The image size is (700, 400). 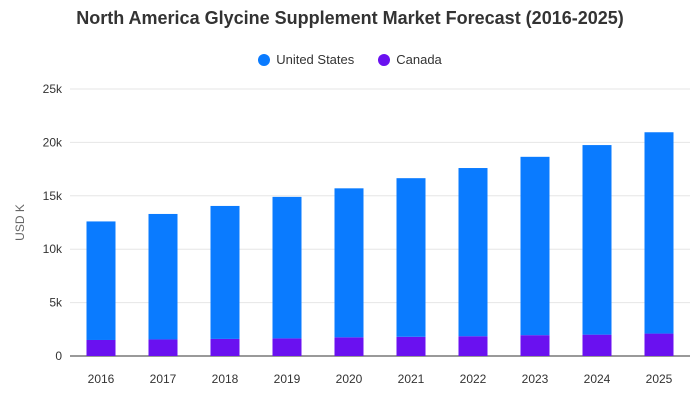 I want to click on x-tick-label: 2023, so click(x=535, y=379).